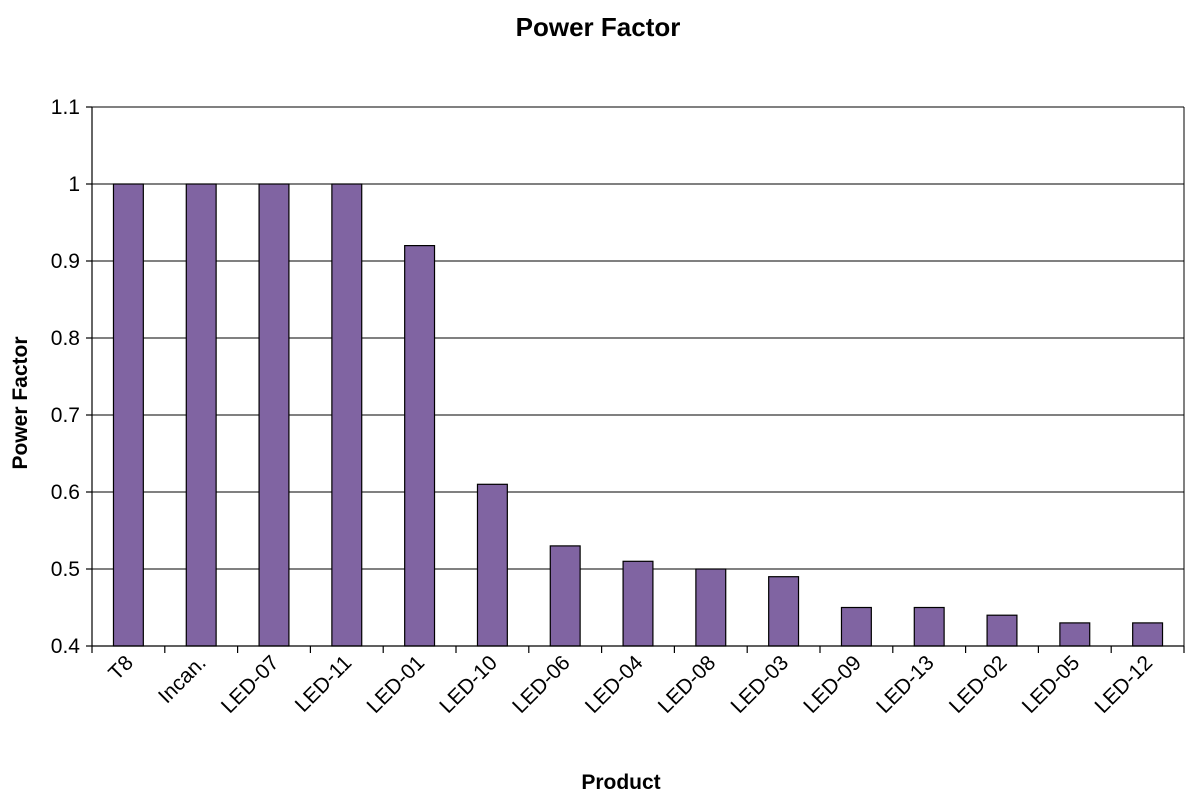  Describe the element at coordinates (65, 415) in the screenshot. I see `y-tick-label: 0.7` at that location.